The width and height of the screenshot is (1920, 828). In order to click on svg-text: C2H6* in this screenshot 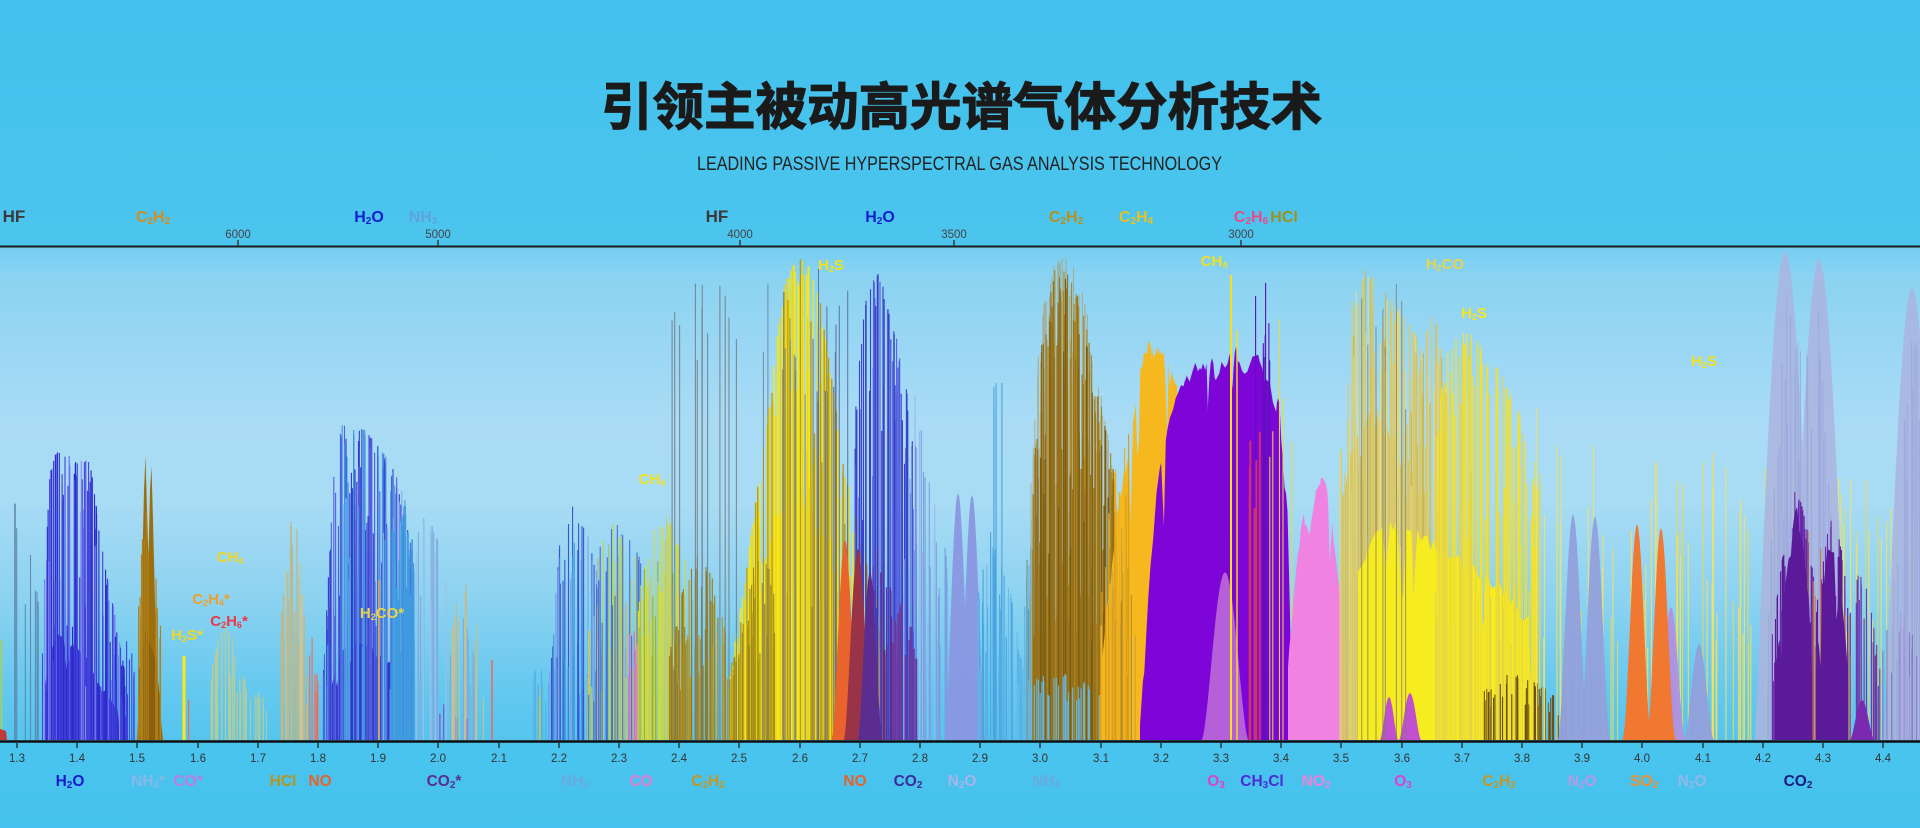, I will do `click(229, 621)`.